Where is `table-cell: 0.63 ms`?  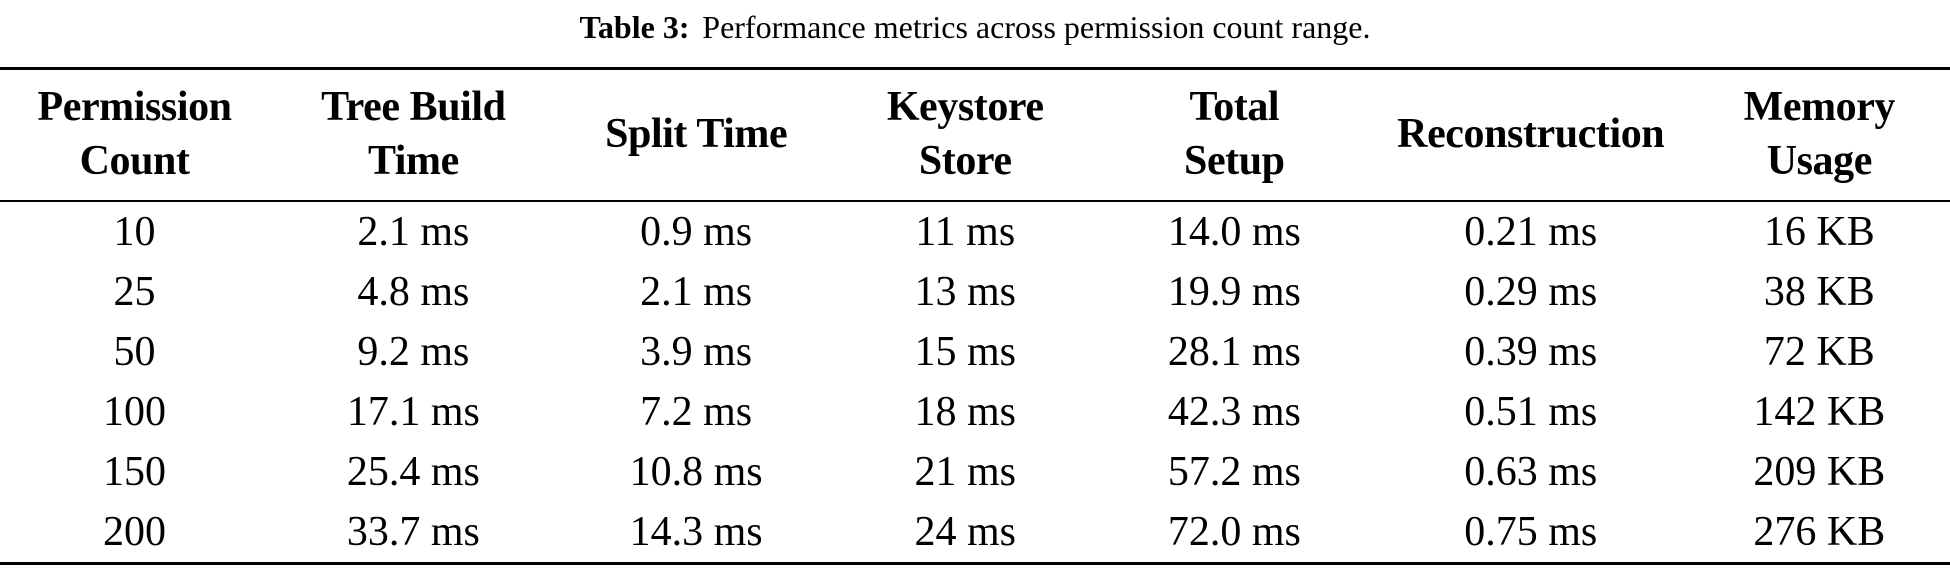 table-cell: 0.63 ms is located at coordinates (1531, 471).